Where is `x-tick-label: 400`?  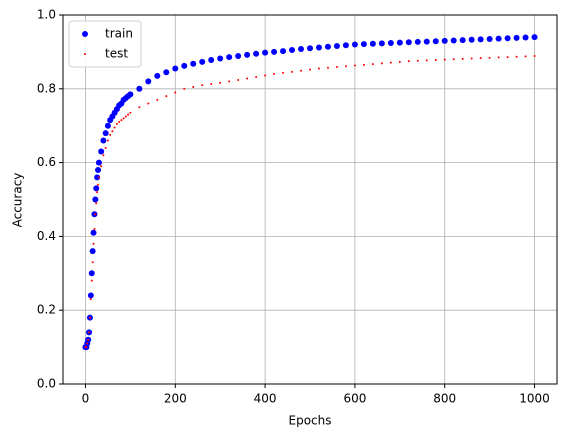
x-tick-label: 400 is located at coordinates (265, 399).